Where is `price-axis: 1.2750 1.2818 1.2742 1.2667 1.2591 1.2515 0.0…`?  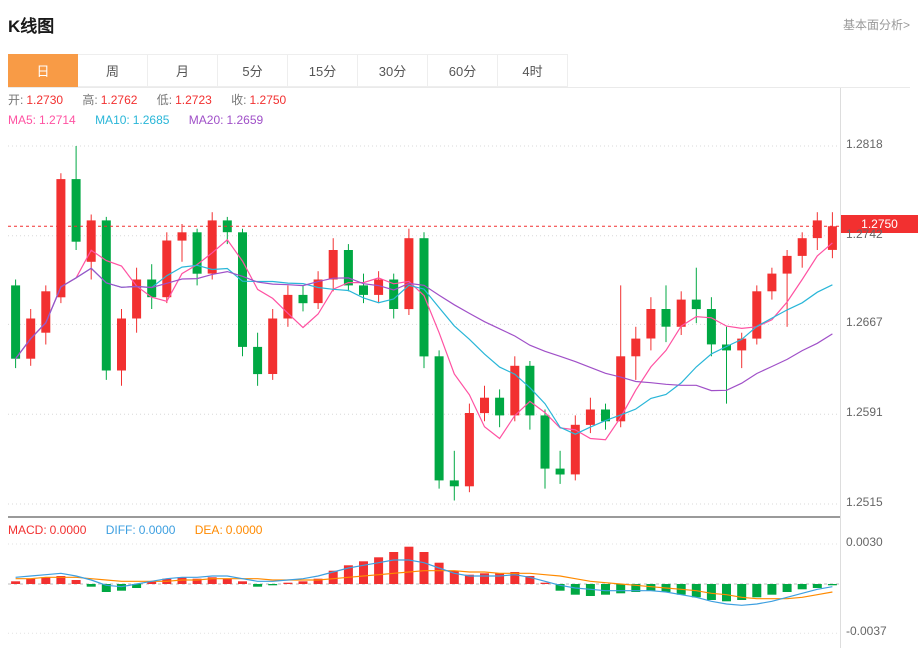
price-axis: 1.2750 1.2818 1.2742 1.2667 1.2591 1.2515 0.0… is located at coordinates (879, 368).